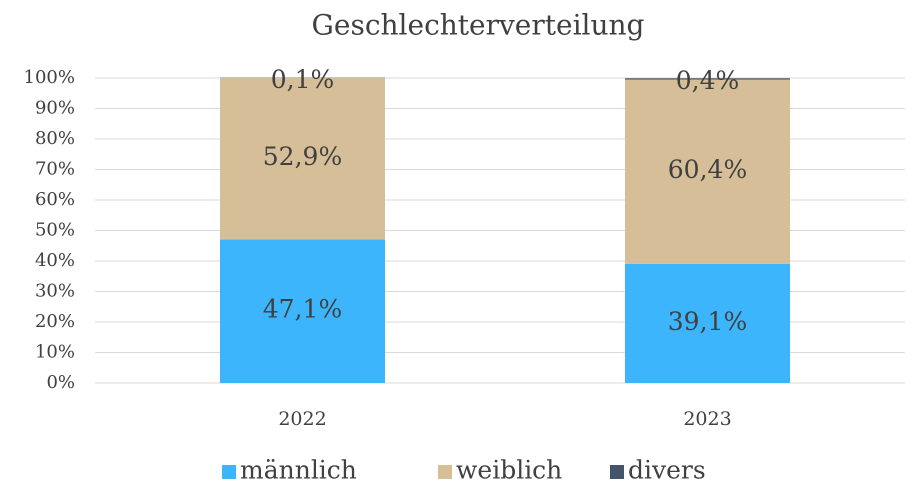 The height and width of the screenshot is (489, 913). I want to click on y-tick-label: 30%, so click(55, 291).